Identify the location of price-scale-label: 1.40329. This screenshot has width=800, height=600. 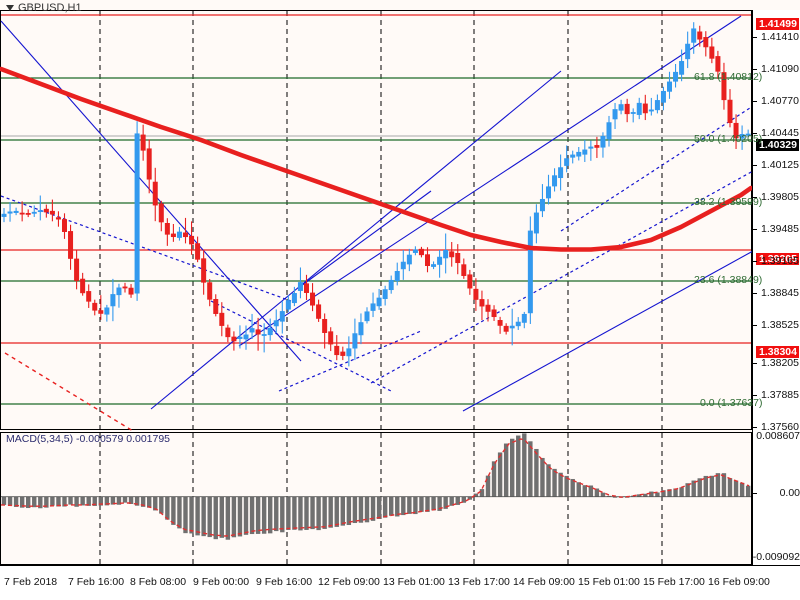
(777, 145).